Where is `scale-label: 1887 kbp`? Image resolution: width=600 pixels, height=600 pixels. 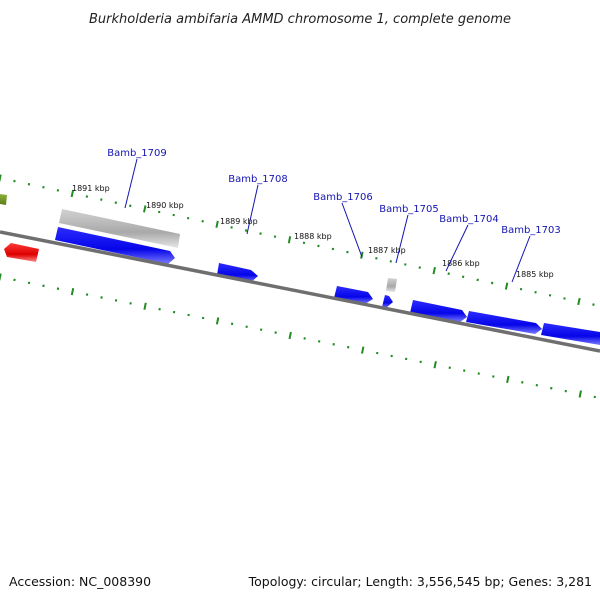 scale-label: 1887 kbp is located at coordinates (387, 250).